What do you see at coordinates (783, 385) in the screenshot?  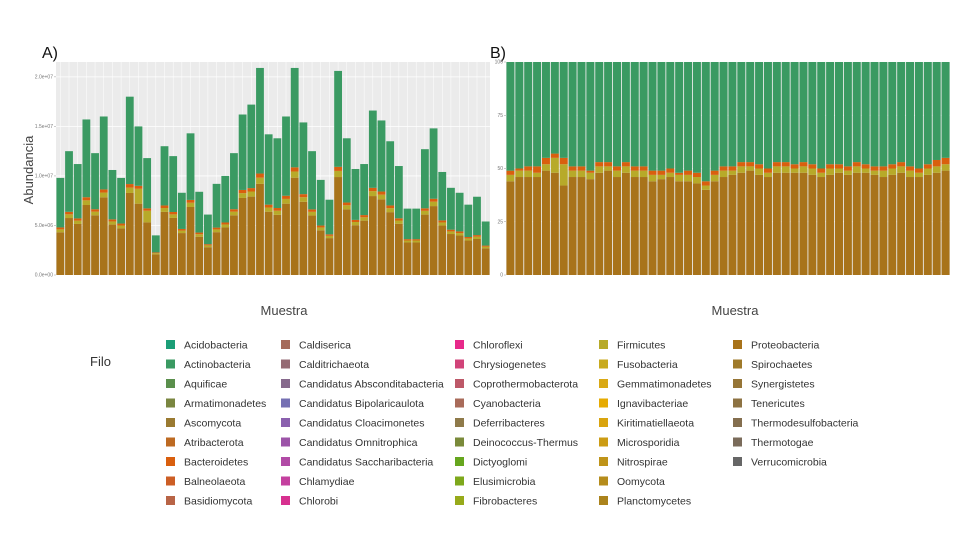 I see `legend-item-label: Synergistetes` at bounding box center [783, 385].